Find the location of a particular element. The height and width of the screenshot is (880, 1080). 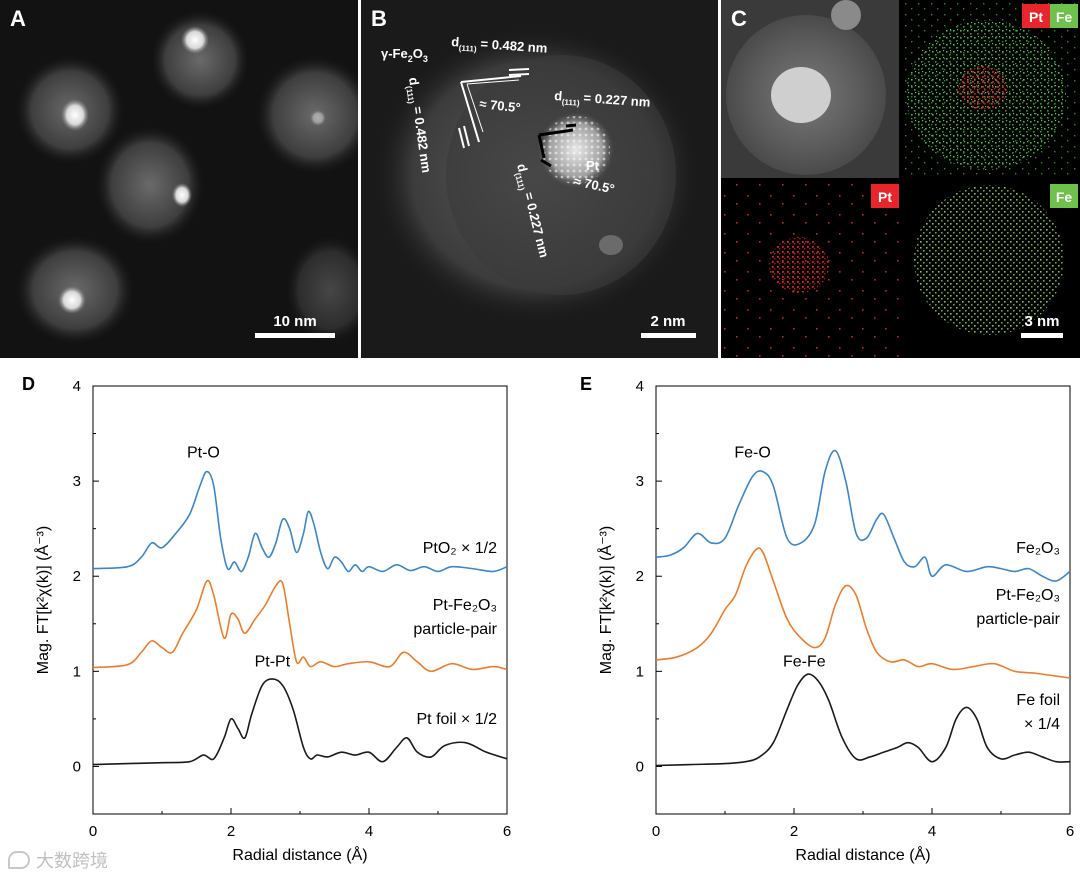

panel-a-image: A 10 nm is located at coordinates (179, 179).